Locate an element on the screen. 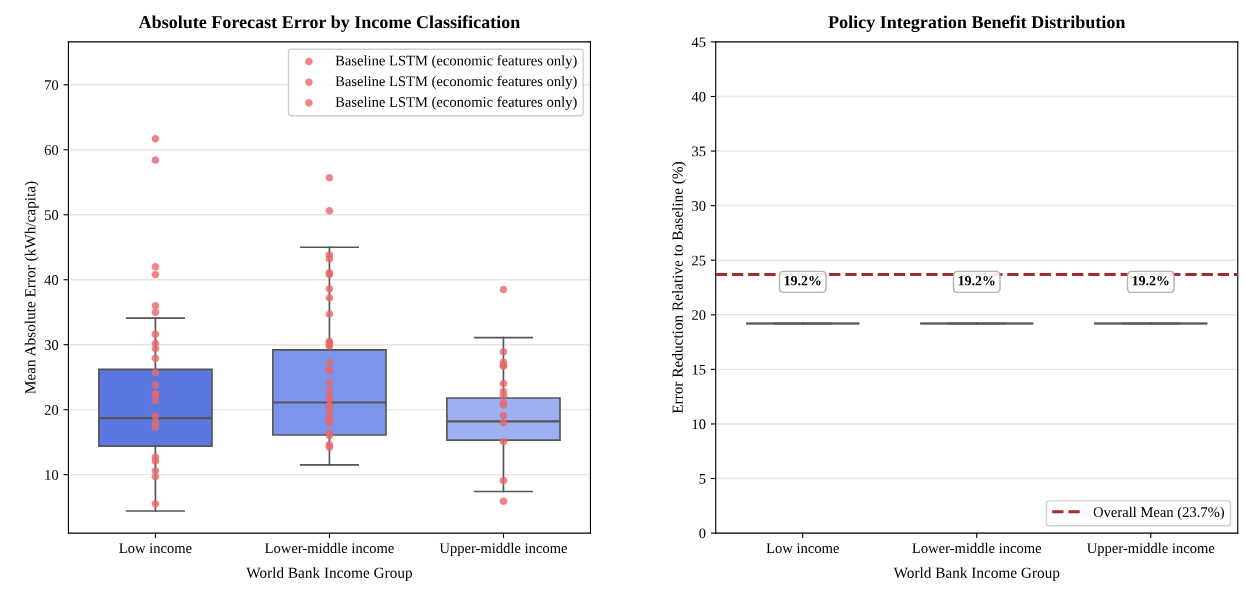 This screenshot has height=599, width=1244. y-tick-label: 15 is located at coordinates (699, 369).